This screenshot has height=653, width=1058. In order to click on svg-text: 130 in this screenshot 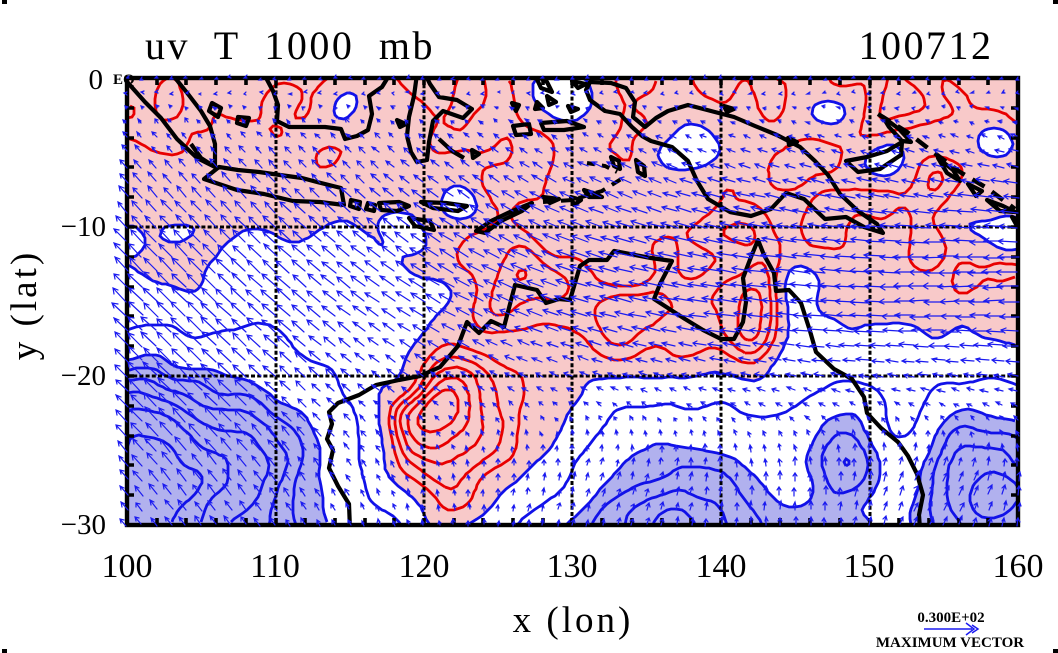, I will do `click(572, 566)`.